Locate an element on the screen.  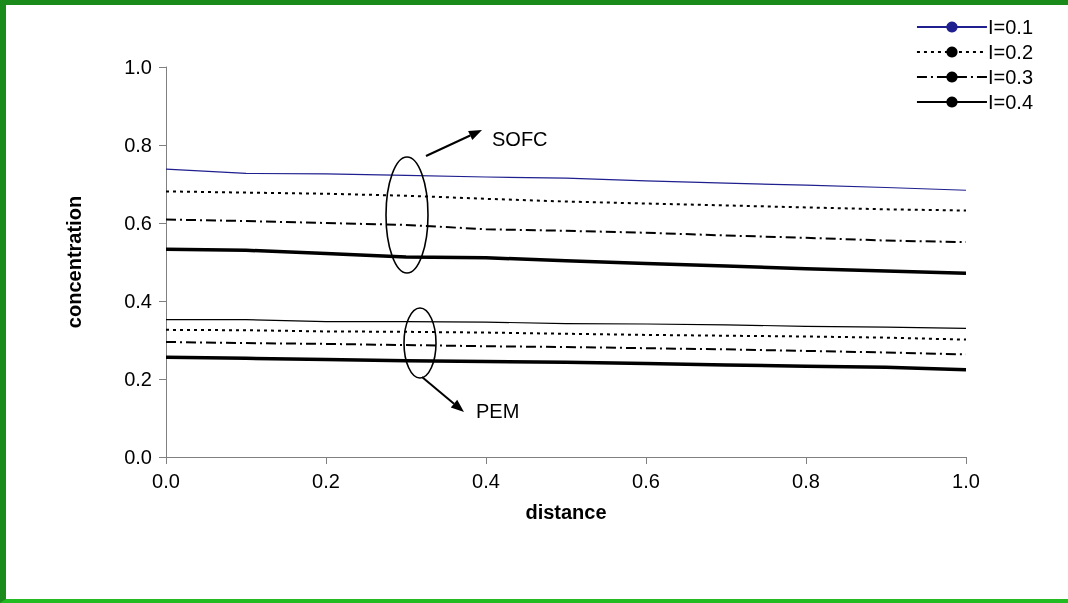
legend-label: I=0.2 is located at coordinates (1010, 52).